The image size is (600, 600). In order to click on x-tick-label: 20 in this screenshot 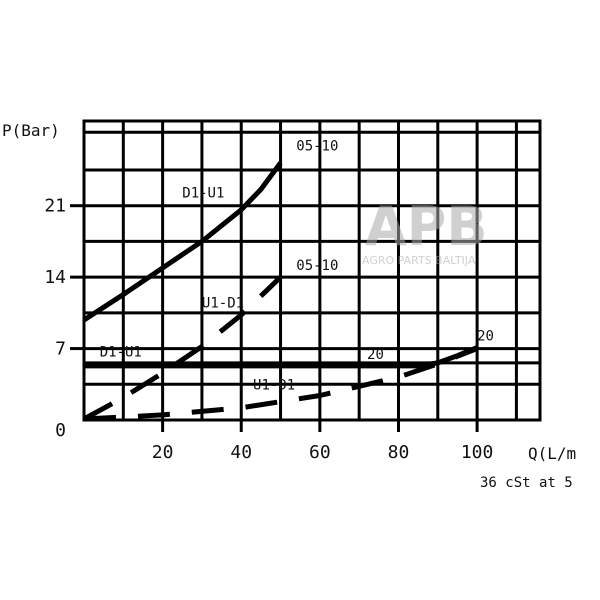, I will do `click(163, 452)`.